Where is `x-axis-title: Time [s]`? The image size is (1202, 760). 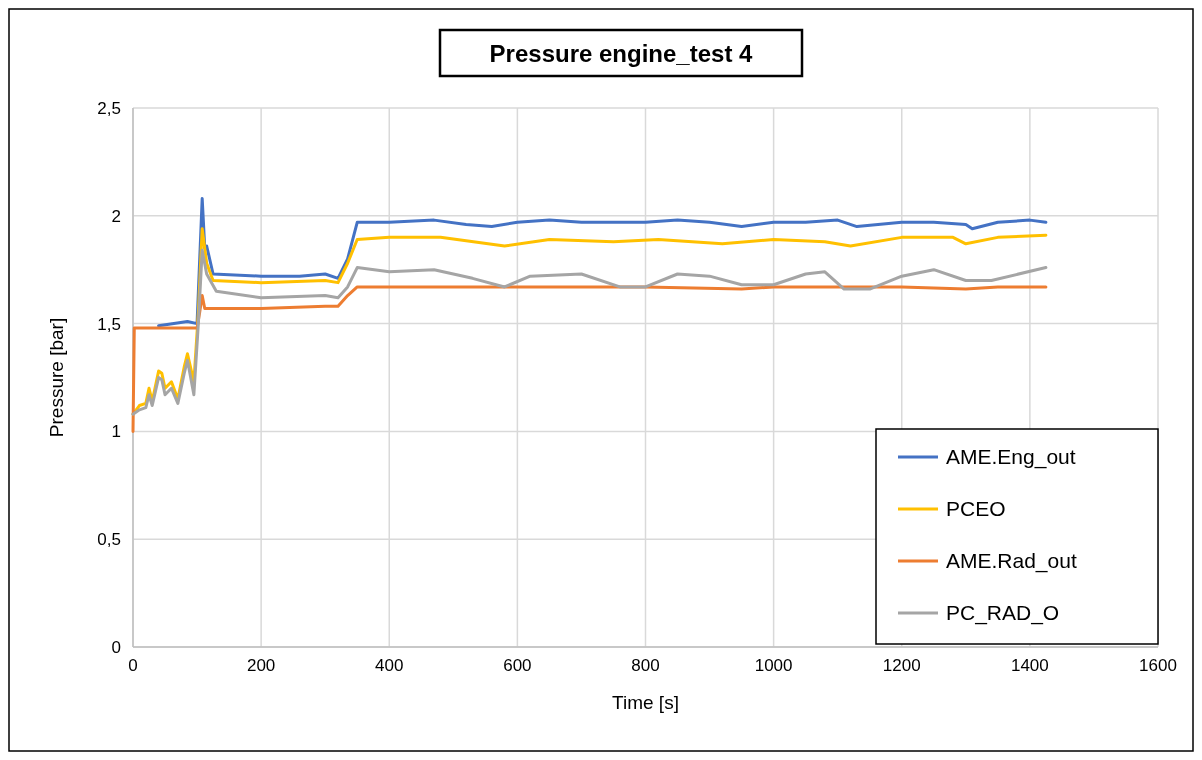 x-axis-title: Time [s] is located at coordinates (645, 702).